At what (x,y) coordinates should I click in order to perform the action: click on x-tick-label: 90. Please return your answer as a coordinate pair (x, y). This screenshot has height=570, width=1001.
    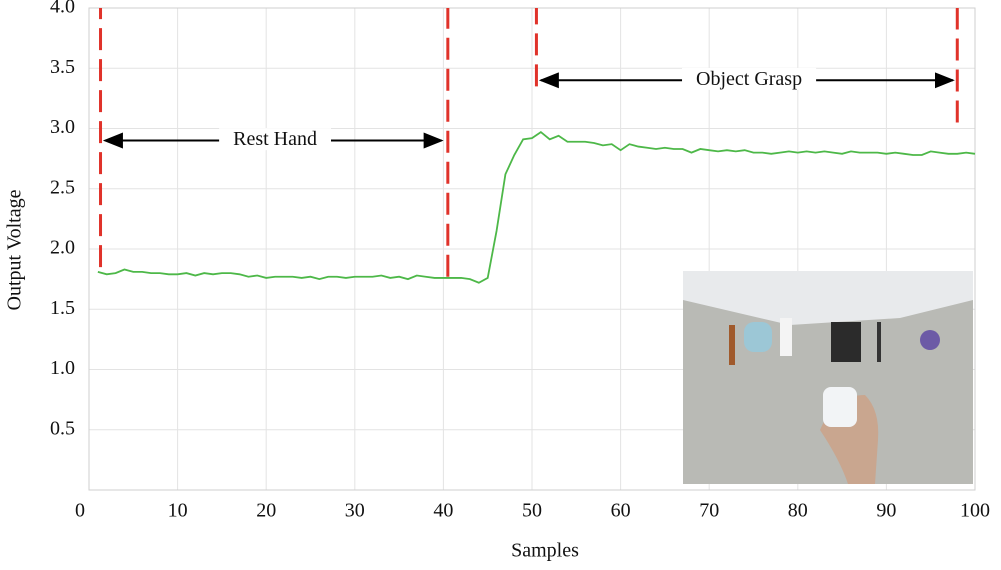
    Looking at the image, I should click on (886, 511).